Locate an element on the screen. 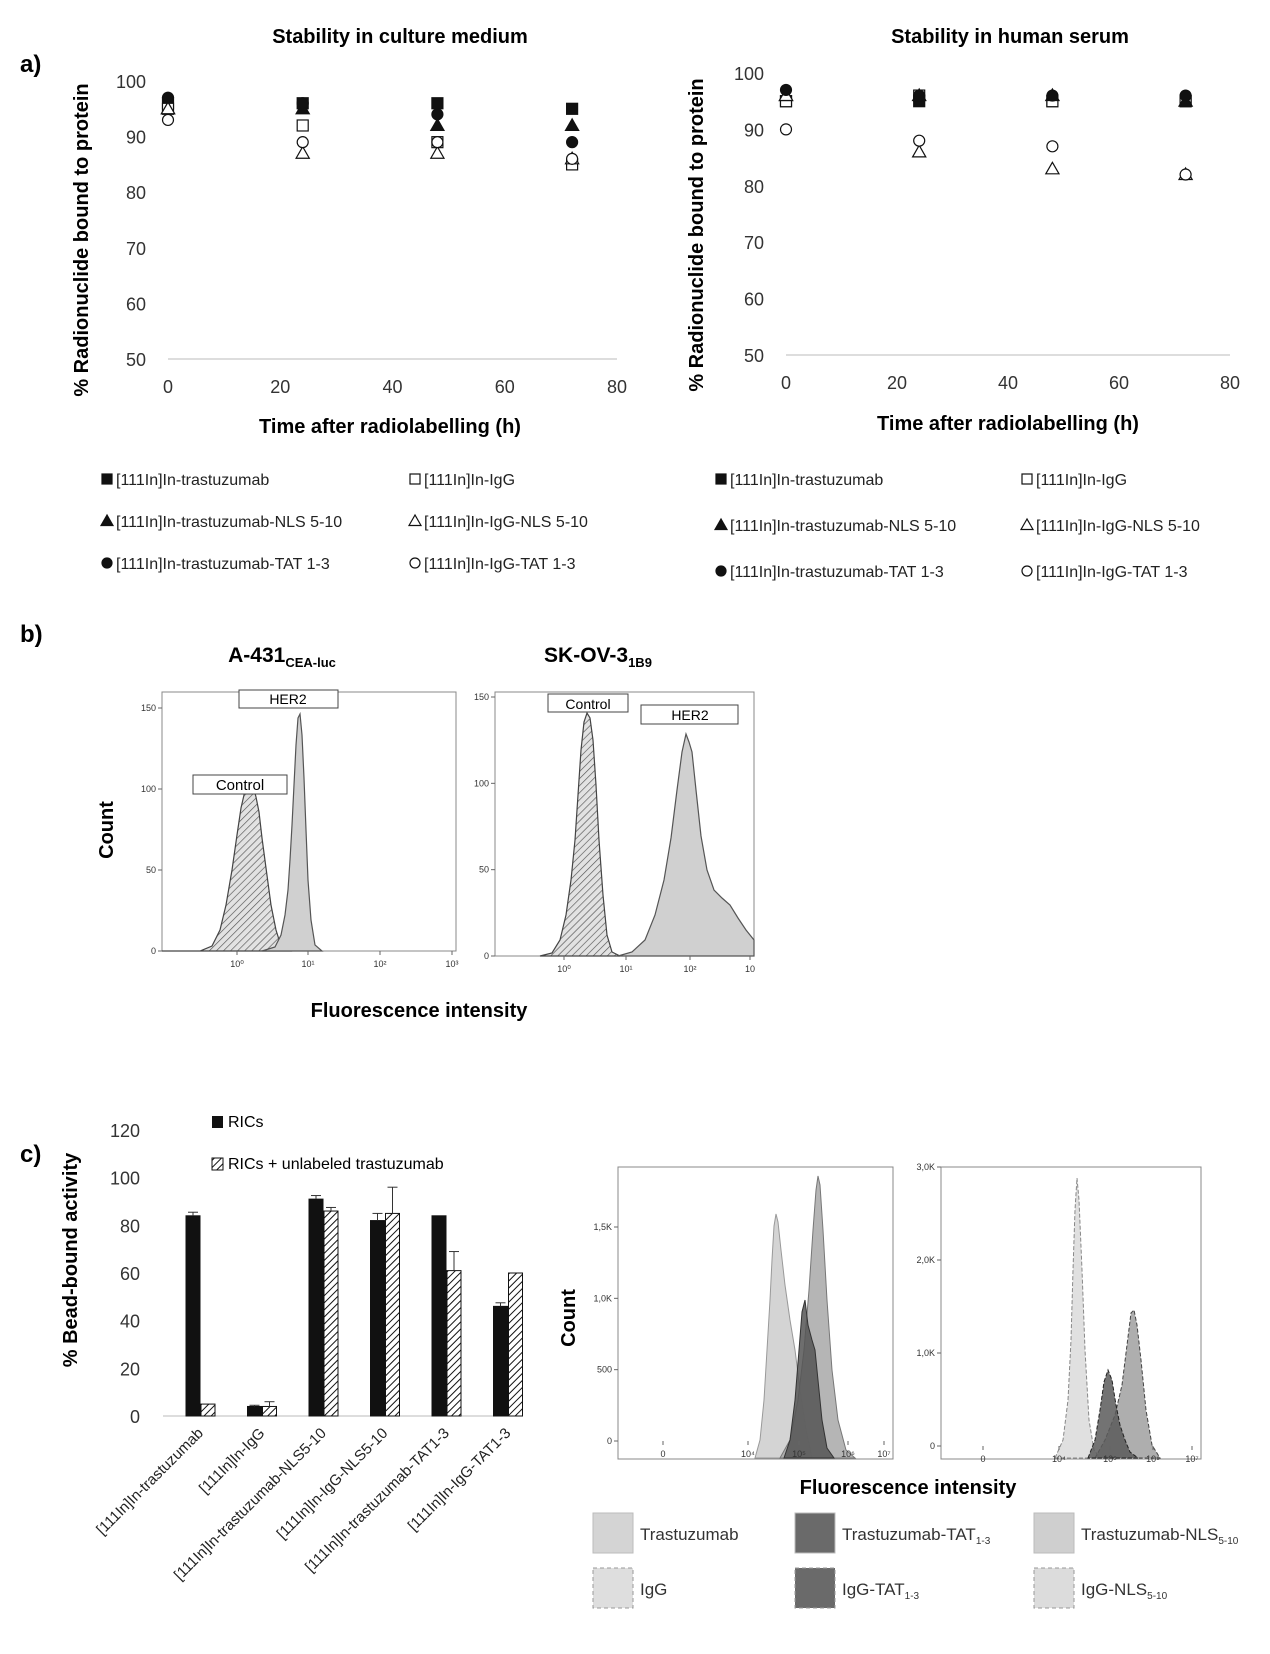 This screenshot has height=1654, width=1270. plot-frame is located at coordinates (1071, 1313).